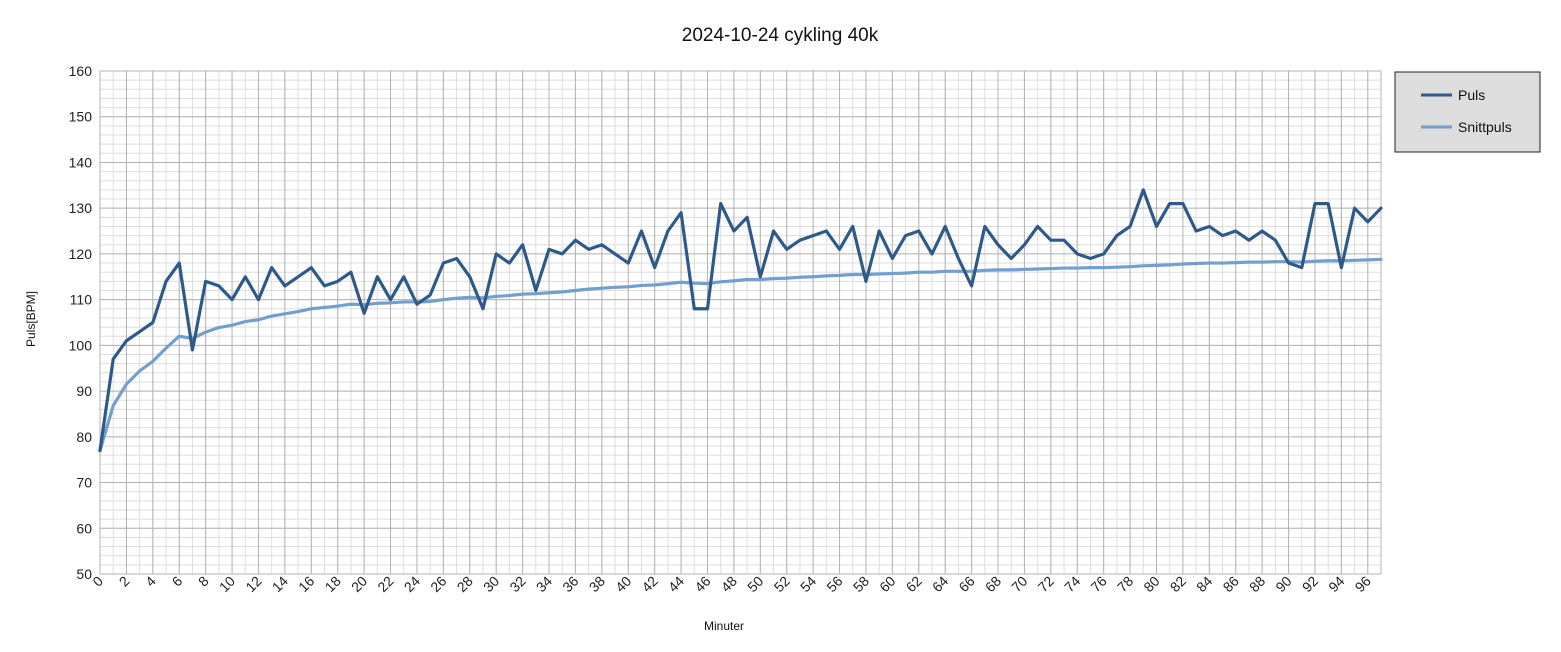  I want to click on x-tick-label: 8, so click(203, 581).